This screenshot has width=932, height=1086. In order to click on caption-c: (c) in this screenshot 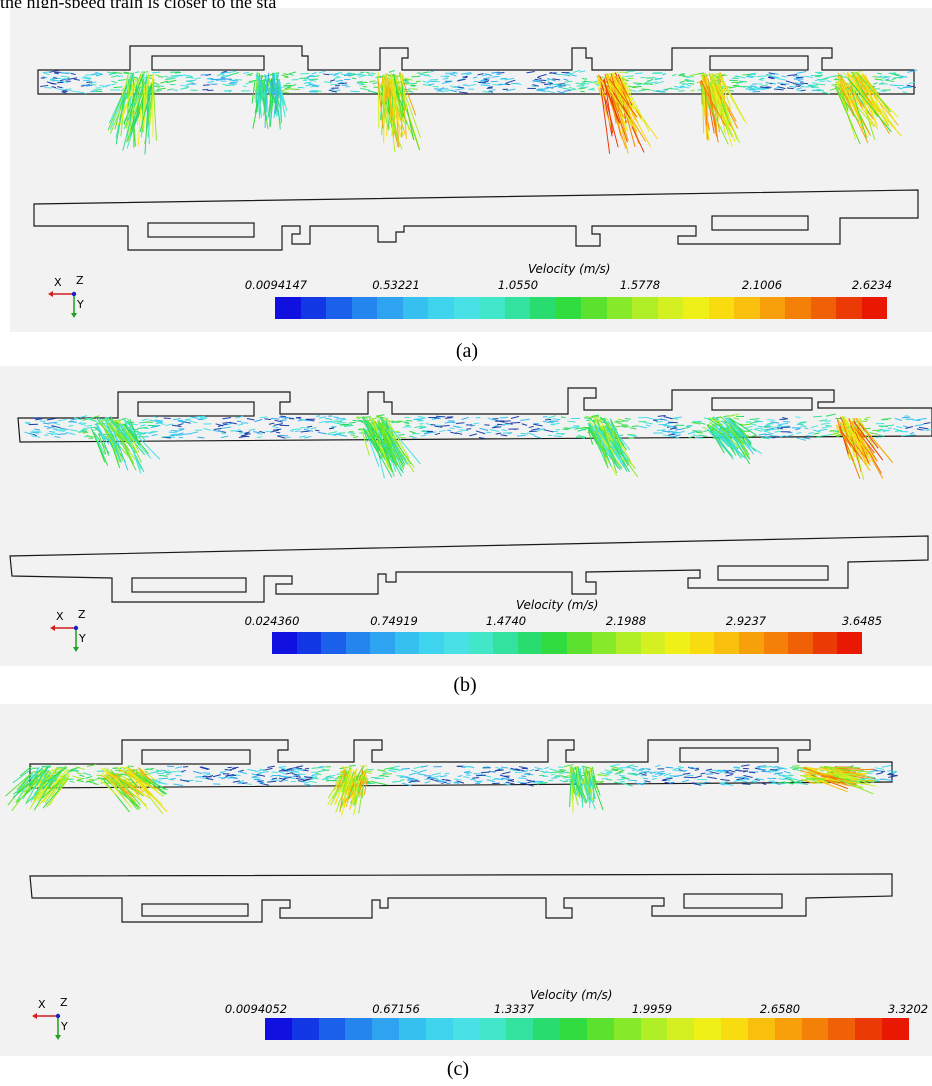, I will do `click(458, 1069)`.